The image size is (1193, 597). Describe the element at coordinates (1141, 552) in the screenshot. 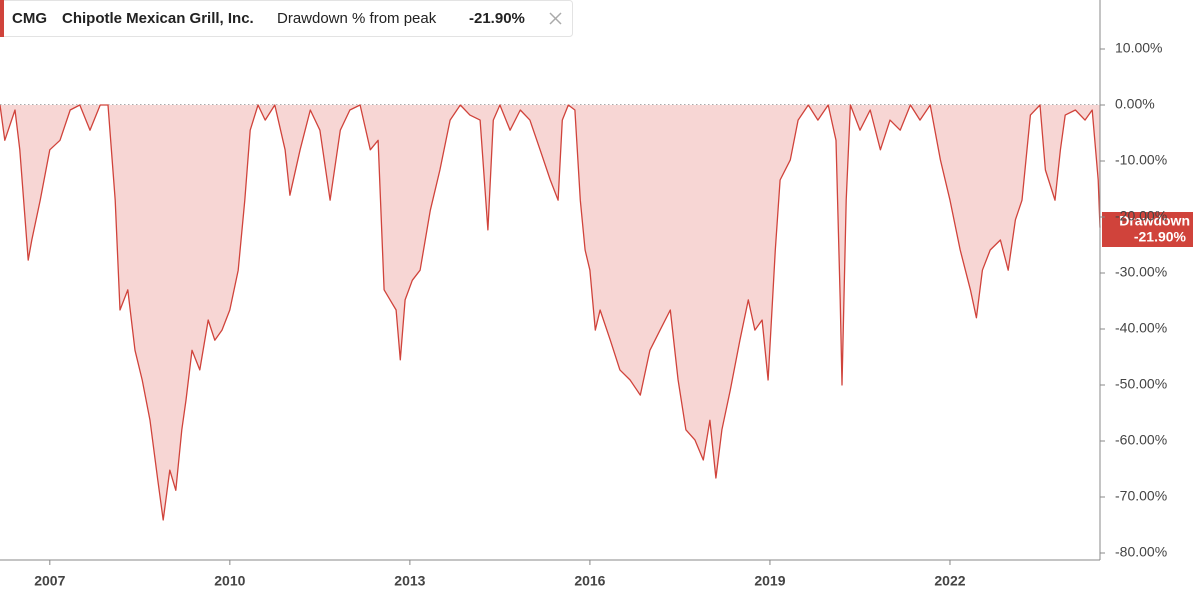

I see `y-tick-label: -80.00%` at that location.